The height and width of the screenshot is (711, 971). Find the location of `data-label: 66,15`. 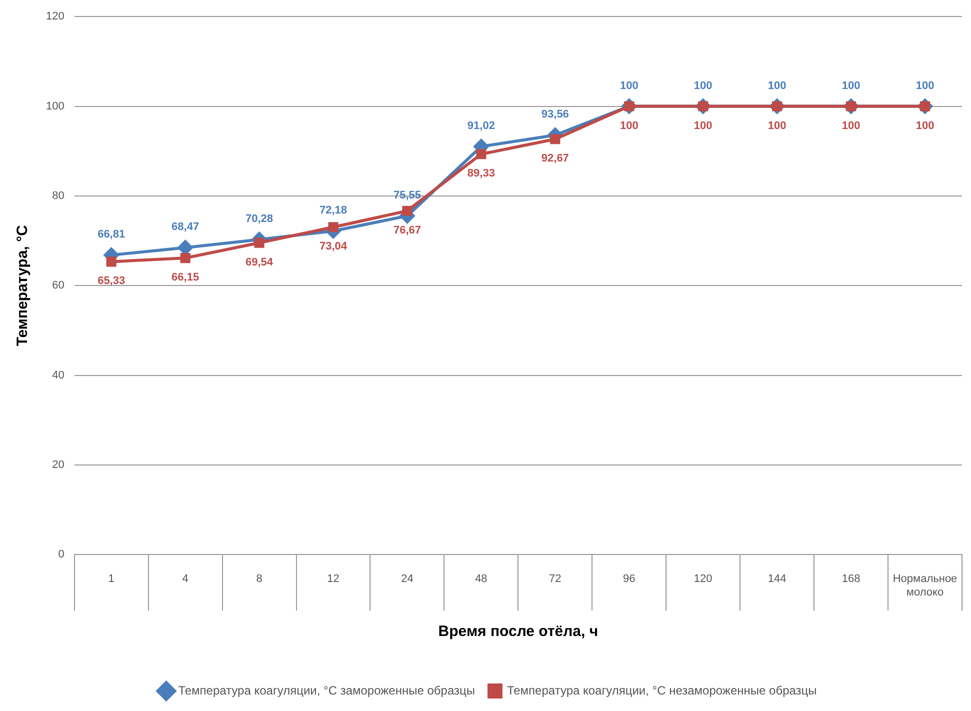

data-label: 66,15 is located at coordinates (186, 278).